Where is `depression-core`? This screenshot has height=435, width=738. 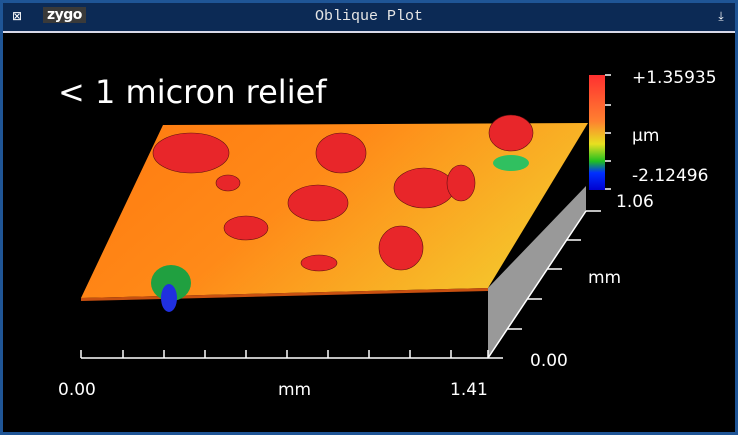
depression-core is located at coordinates (169, 298).